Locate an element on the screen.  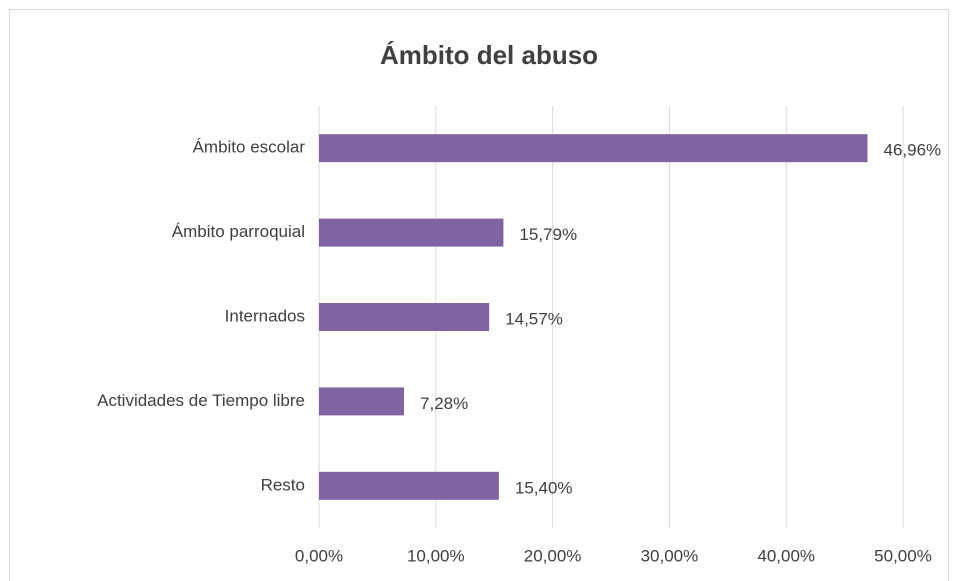
x-tick-label: 10,00% is located at coordinates (436, 555).